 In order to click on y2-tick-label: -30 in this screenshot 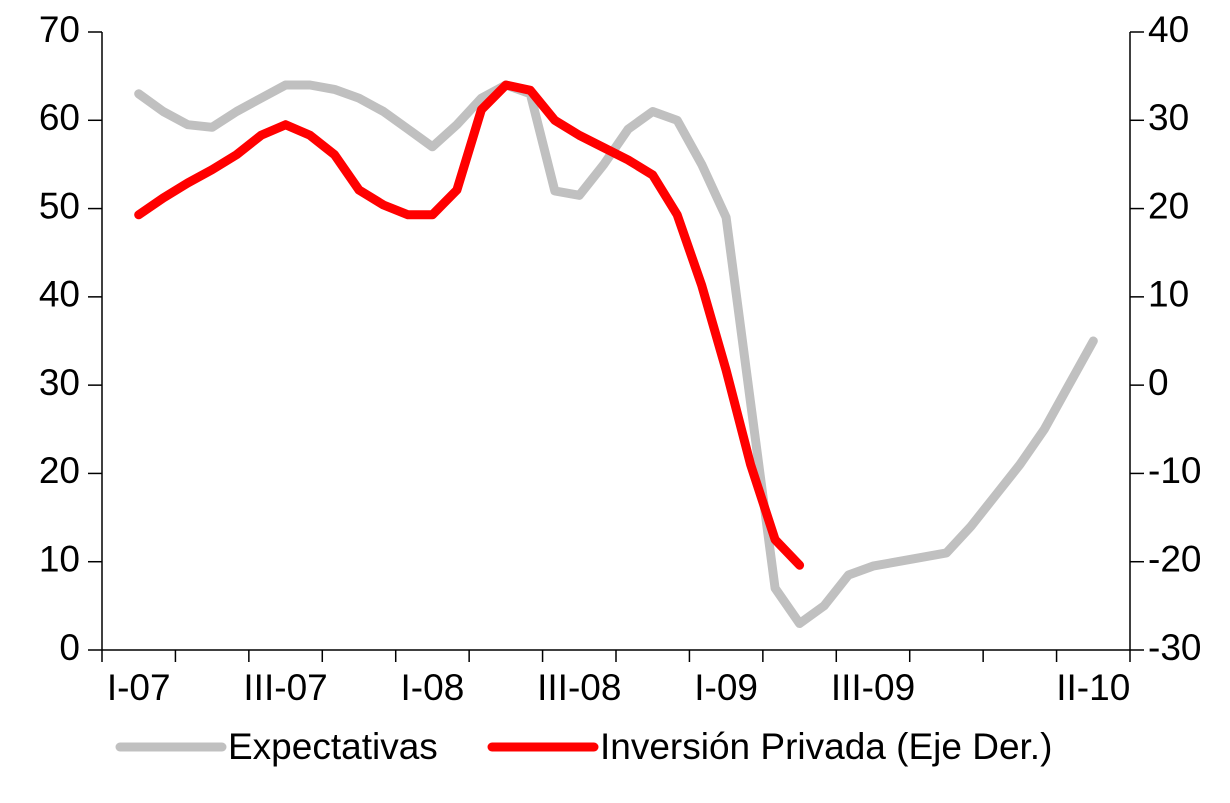, I will do `click(1174, 647)`.